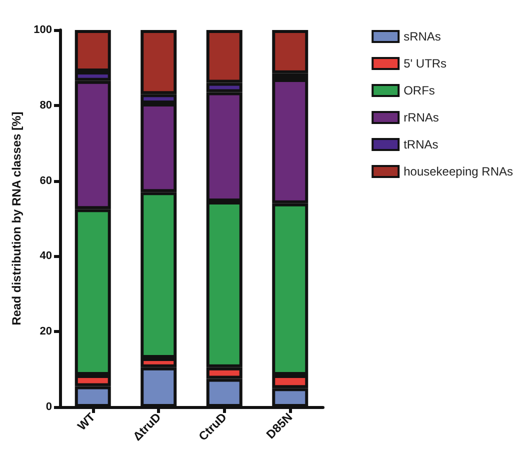 Image resolution: width=523 pixels, height=462 pixels. I want to click on legend-label: rRNAs, so click(421, 117).